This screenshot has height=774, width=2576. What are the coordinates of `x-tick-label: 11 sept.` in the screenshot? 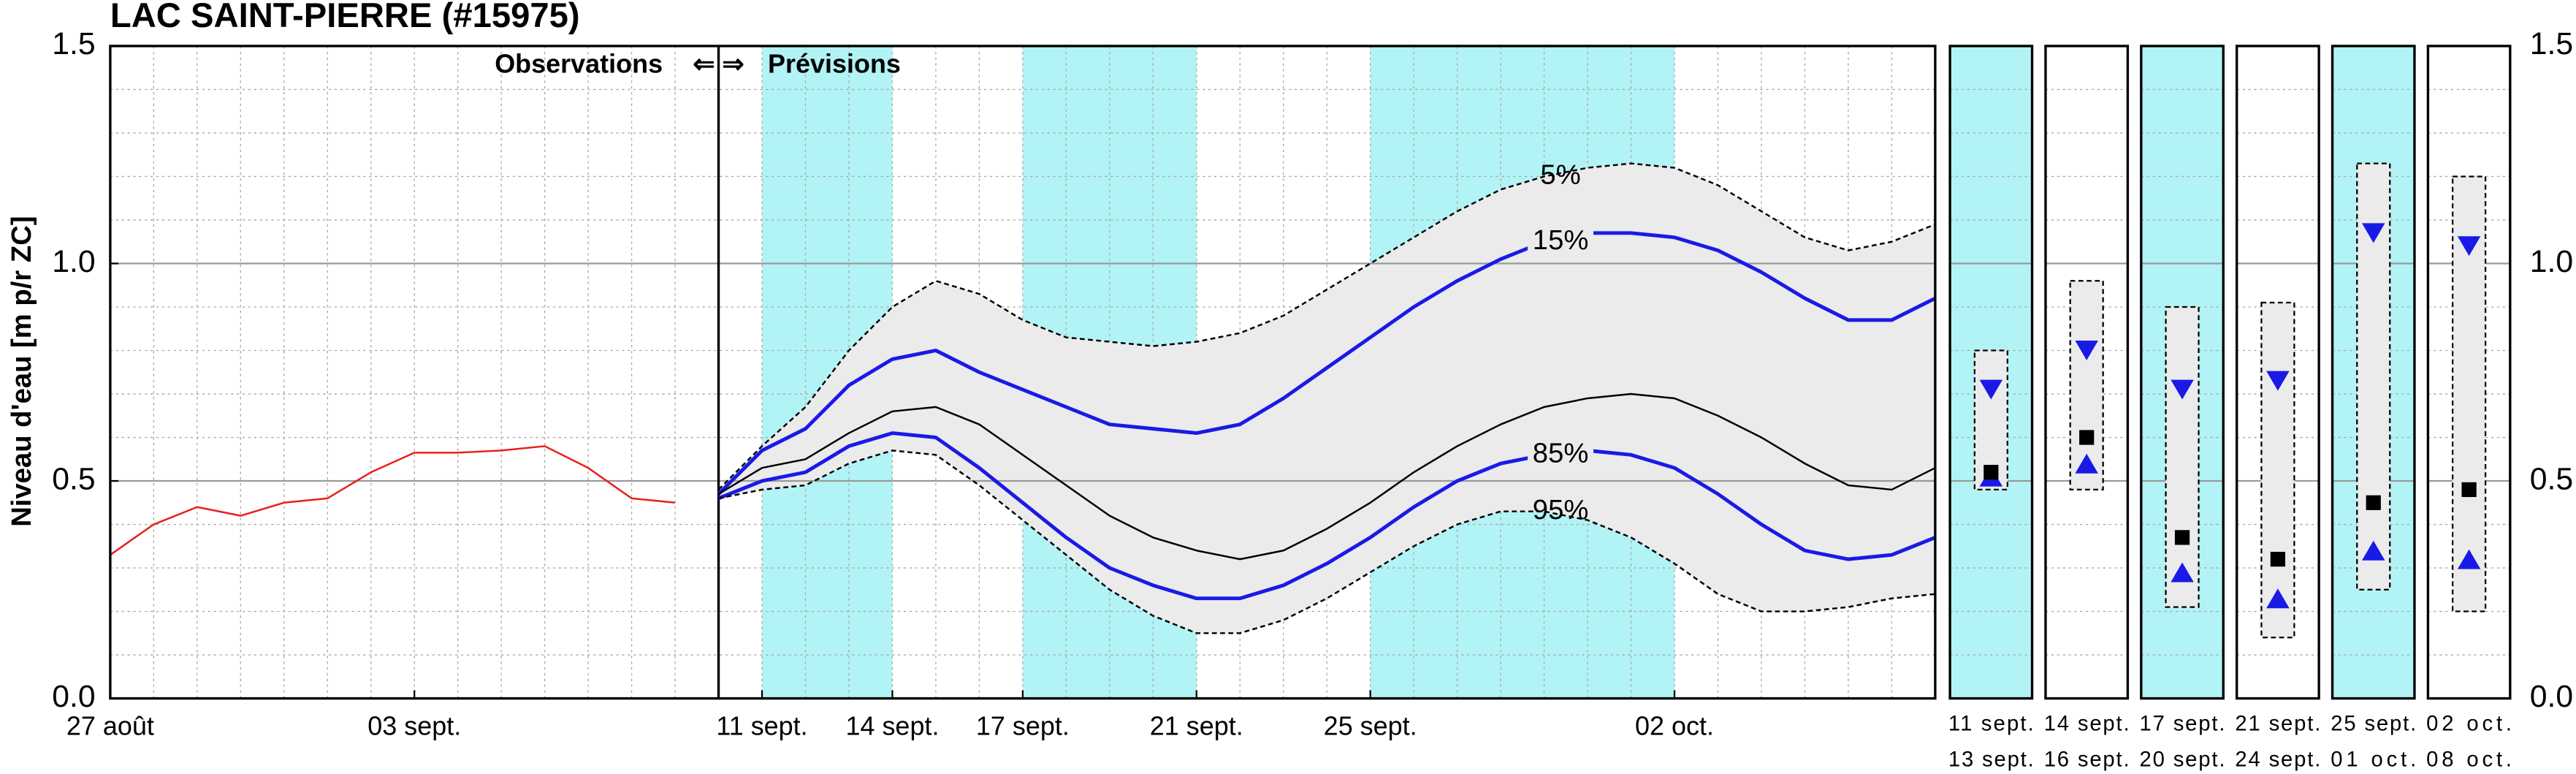 It's located at (762, 726).